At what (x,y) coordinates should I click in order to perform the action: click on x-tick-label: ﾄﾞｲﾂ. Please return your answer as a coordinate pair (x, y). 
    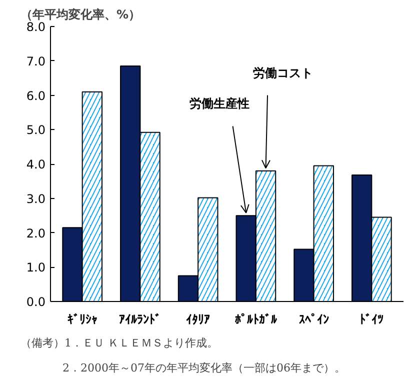
    Looking at the image, I should click on (372, 319).